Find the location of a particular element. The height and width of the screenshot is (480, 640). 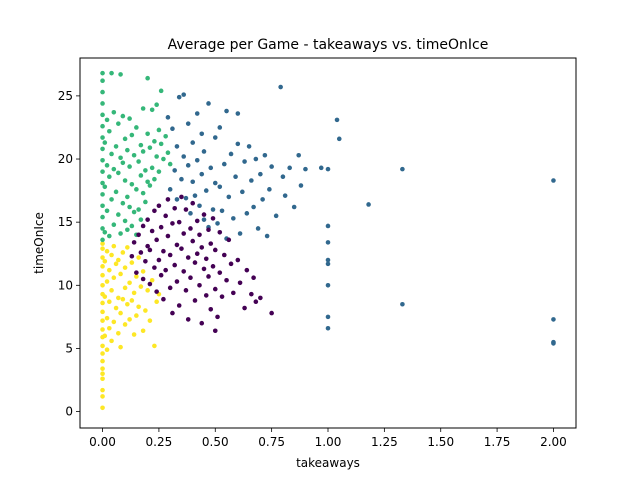

y-axis-label: timeOnIce is located at coordinates (39, 243).